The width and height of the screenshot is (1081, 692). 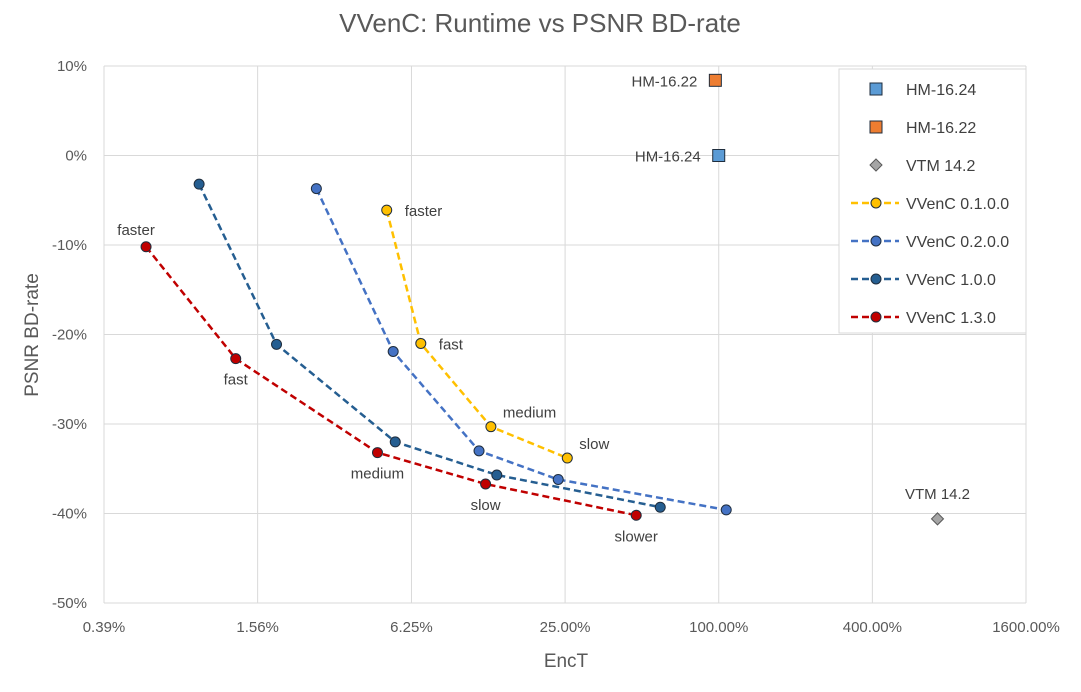 I want to click on legend-label: VTM 14.2, so click(x=940, y=166).